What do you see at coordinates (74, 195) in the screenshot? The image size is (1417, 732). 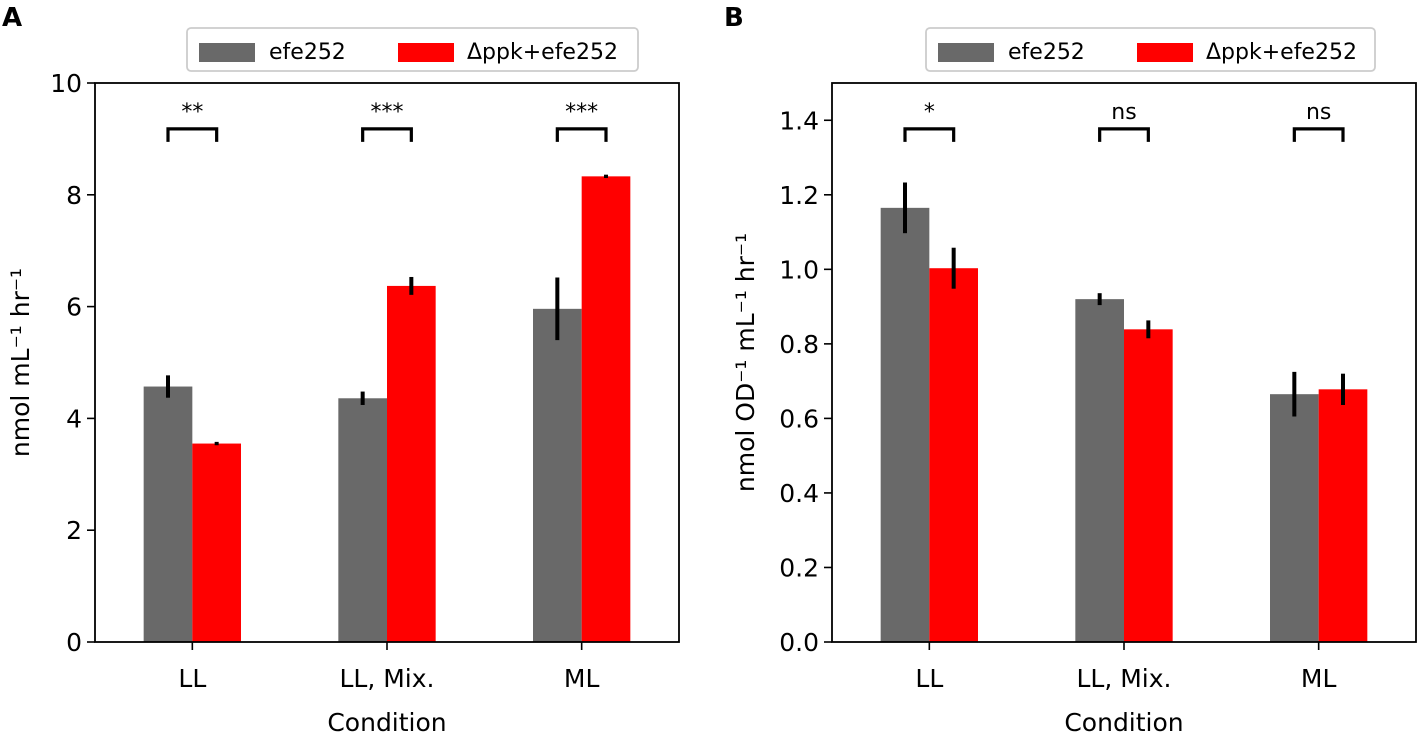 I see `y-tick-label: 8` at bounding box center [74, 195].